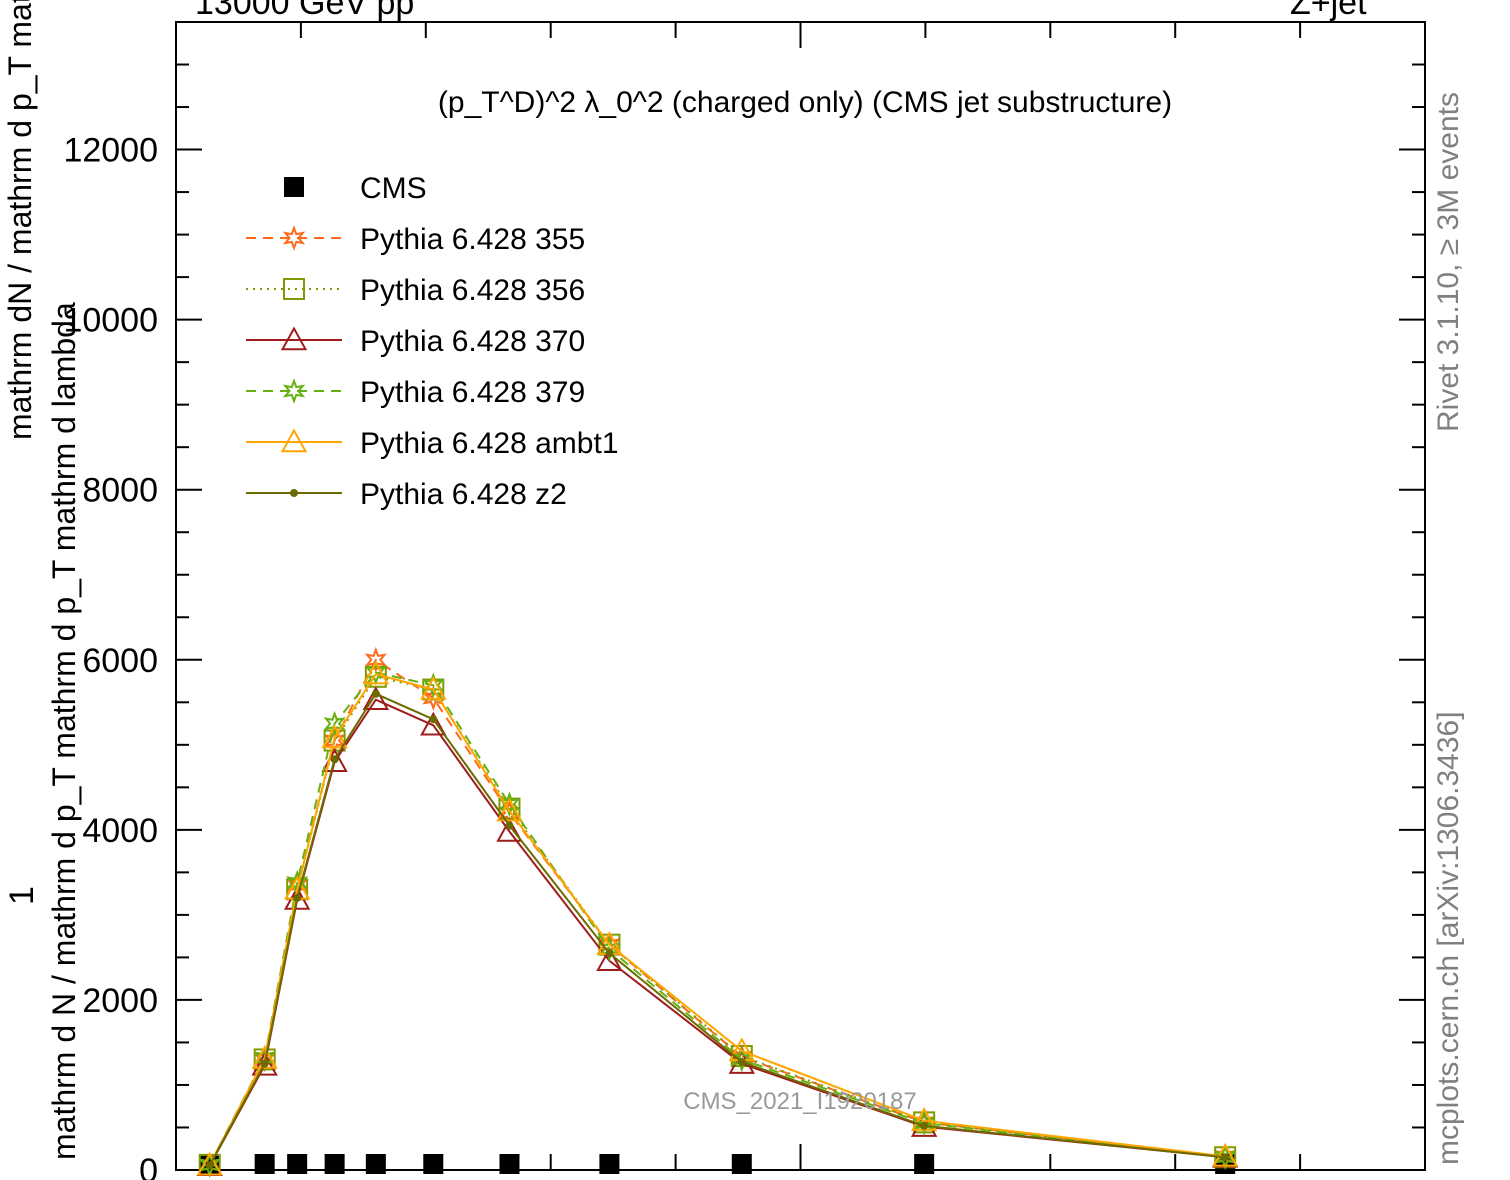 This screenshot has height=1180, width=1510. What do you see at coordinates (110, 321) in the screenshot?
I see `y-tick-label: 10000` at bounding box center [110, 321].